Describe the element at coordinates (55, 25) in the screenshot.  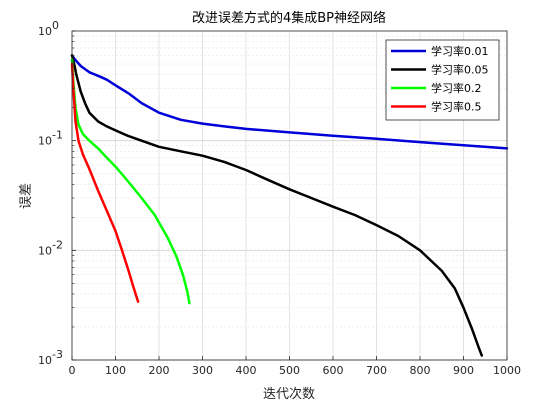
I see `y-tick-exponent: 0` at that location.